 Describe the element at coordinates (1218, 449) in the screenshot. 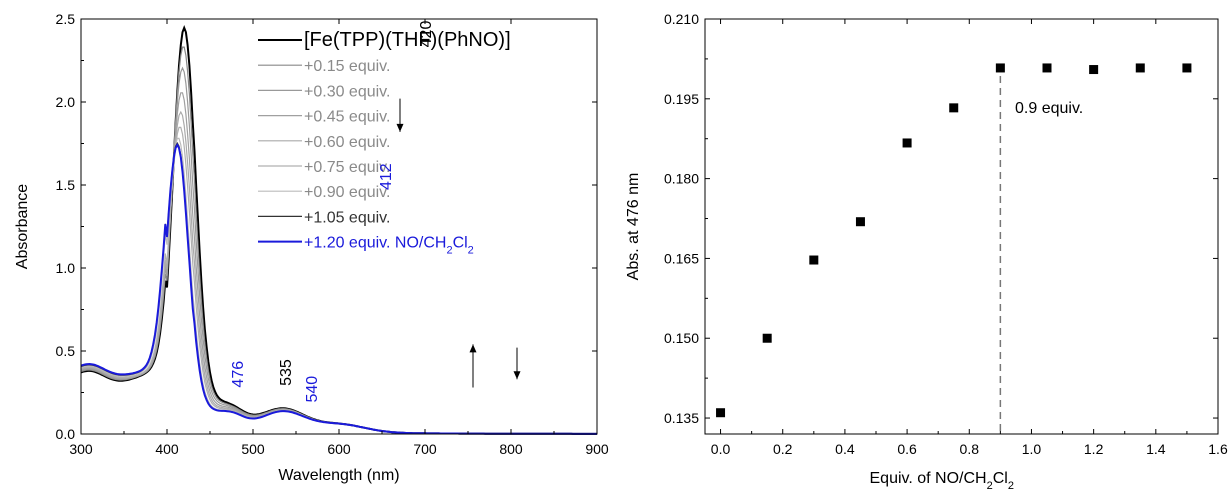

I see `x-tick-label: 1.6` at that location.